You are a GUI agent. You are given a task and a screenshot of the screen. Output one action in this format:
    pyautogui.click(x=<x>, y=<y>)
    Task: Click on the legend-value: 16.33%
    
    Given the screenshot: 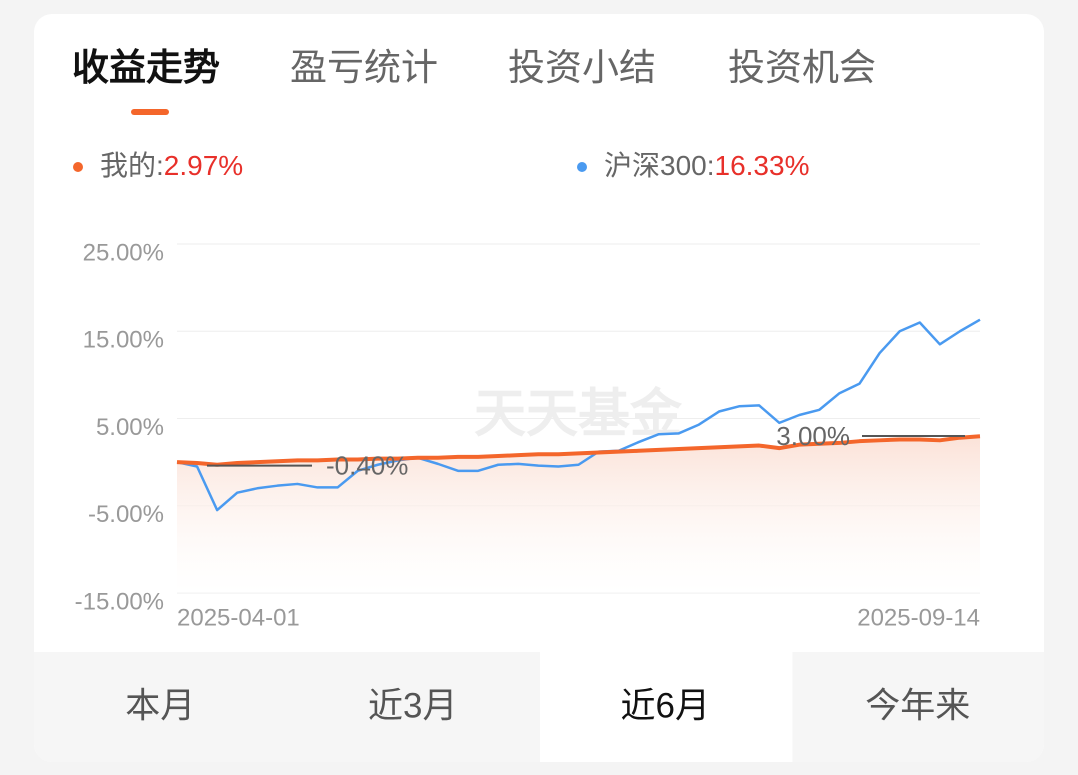 What is the action you would take?
    pyautogui.click(x=762, y=165)
    